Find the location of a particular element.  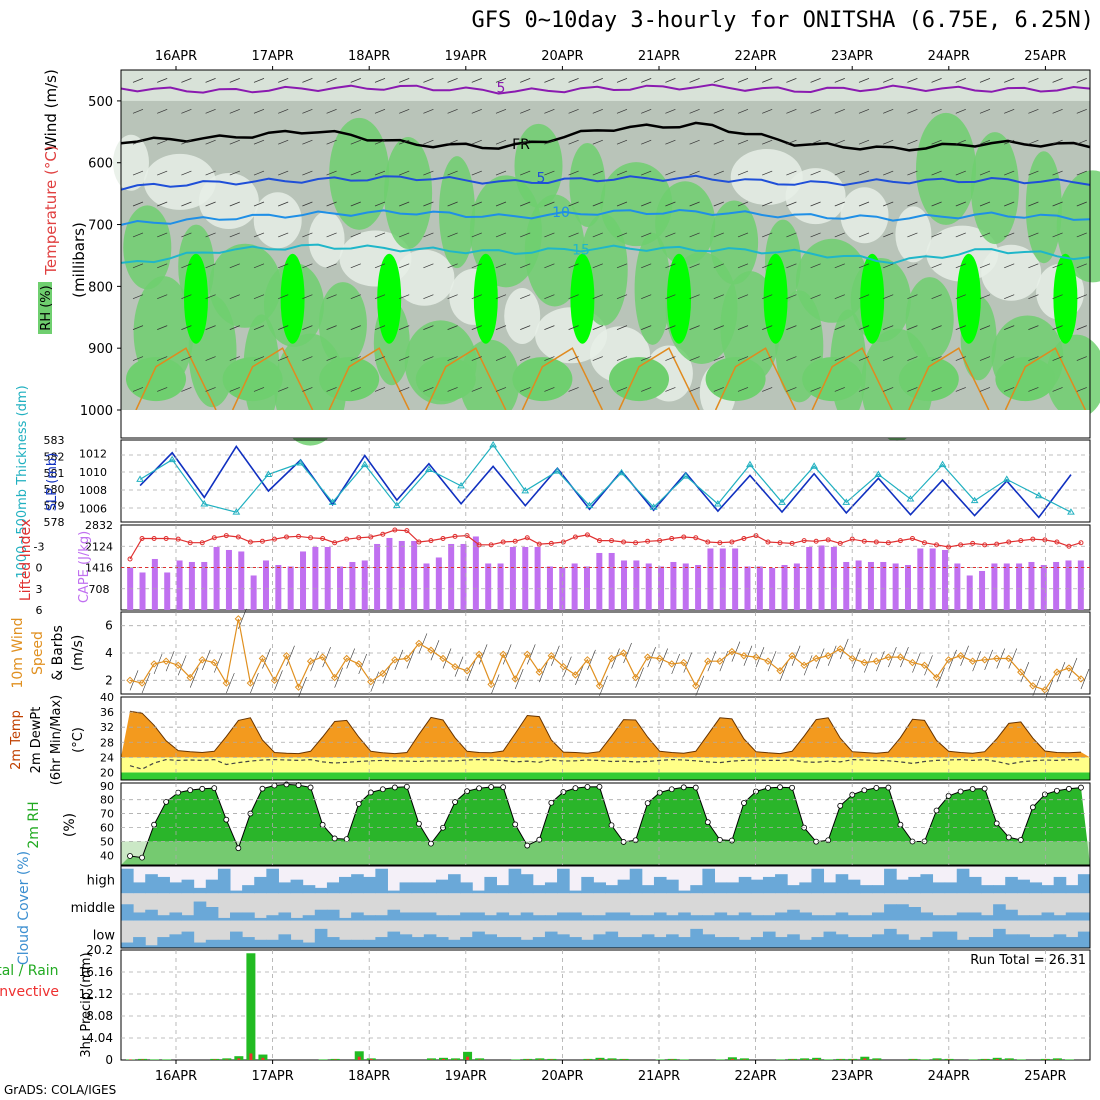

isotherm-orange is located at coordinates (176, 379).